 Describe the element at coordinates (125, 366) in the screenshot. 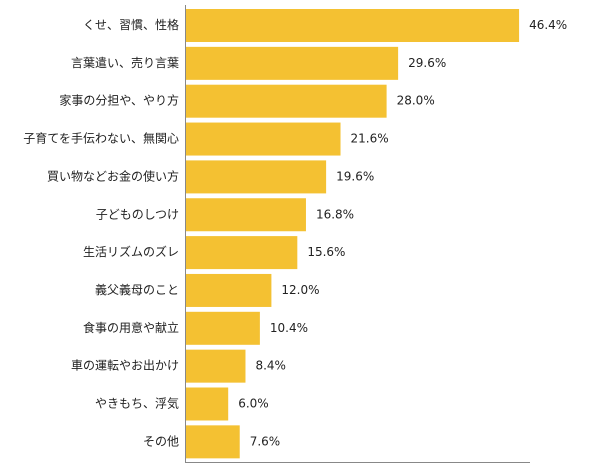

I see `category-label: 車の運転やお出かけ` at that location.